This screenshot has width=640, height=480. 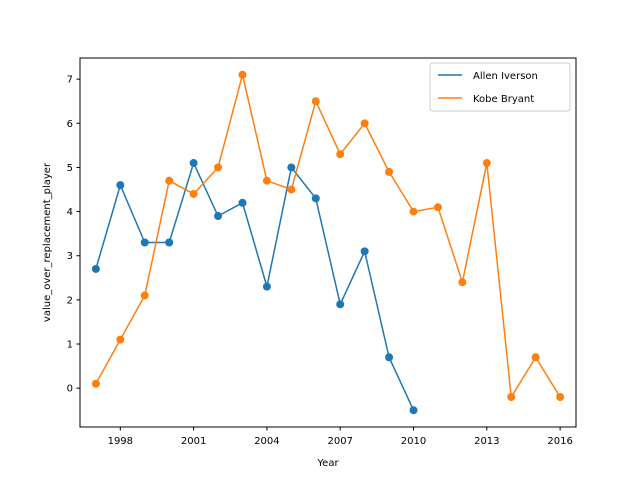 What do you see at coordinates (503, 99) in the screenshot?
I see `legend-label-kobe-bryant: Kobe Bryant` at bounding box center [503, 99].